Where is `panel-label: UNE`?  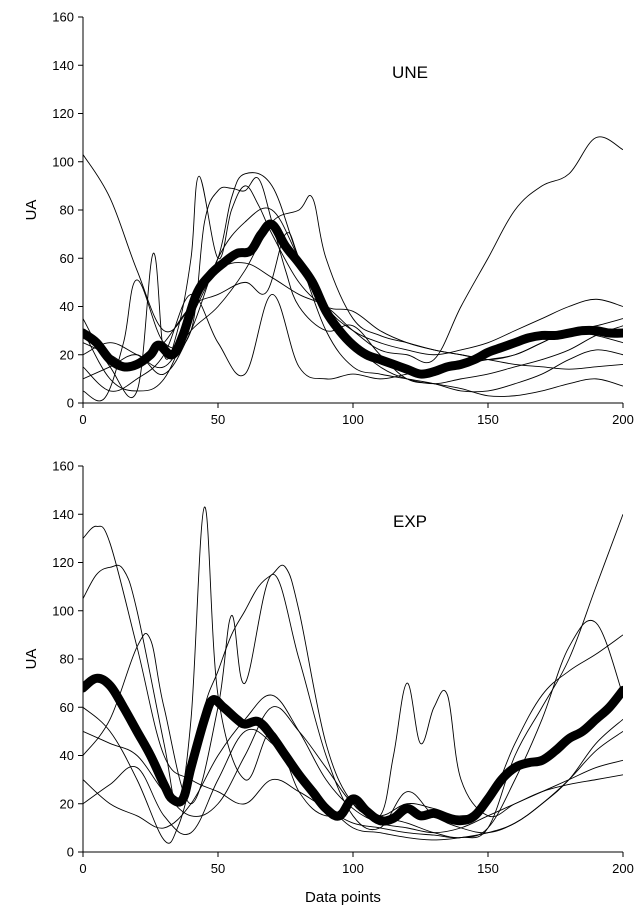
panel-label: UNE is located at coordinates (410, 72).